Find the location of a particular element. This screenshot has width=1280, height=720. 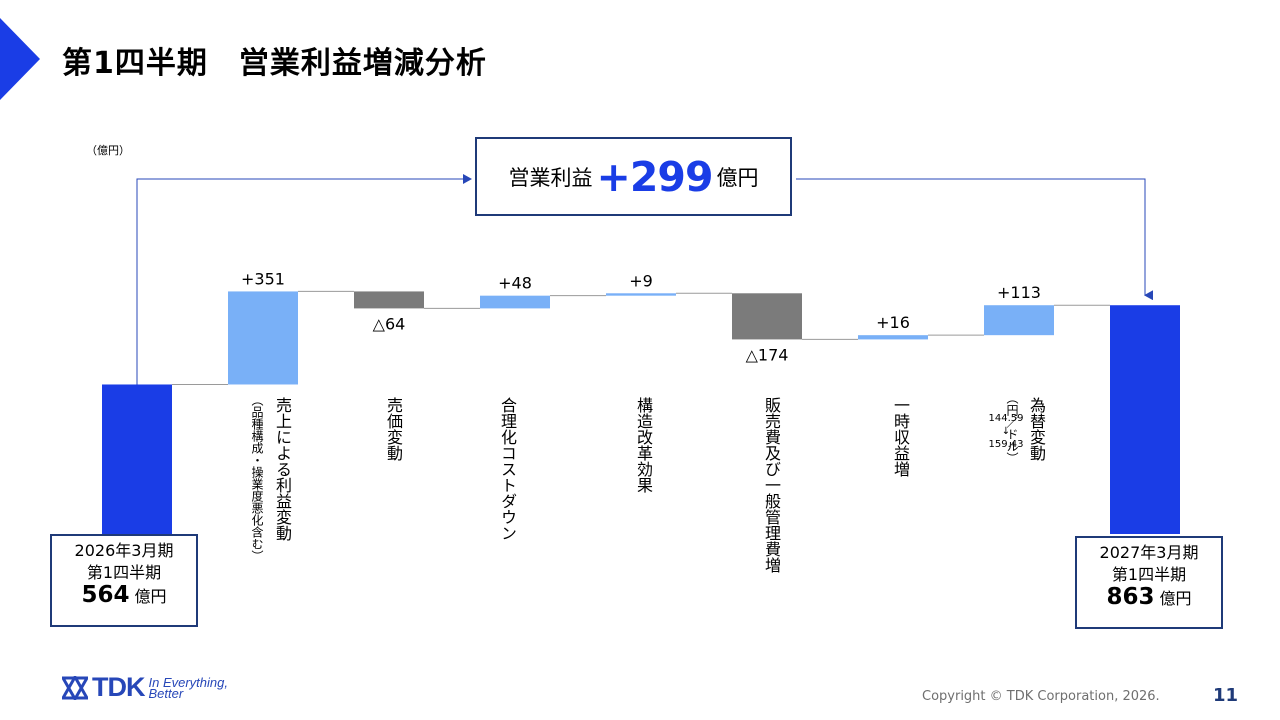

data-label-step-7: +113 is located at coordinates (1019, 292).